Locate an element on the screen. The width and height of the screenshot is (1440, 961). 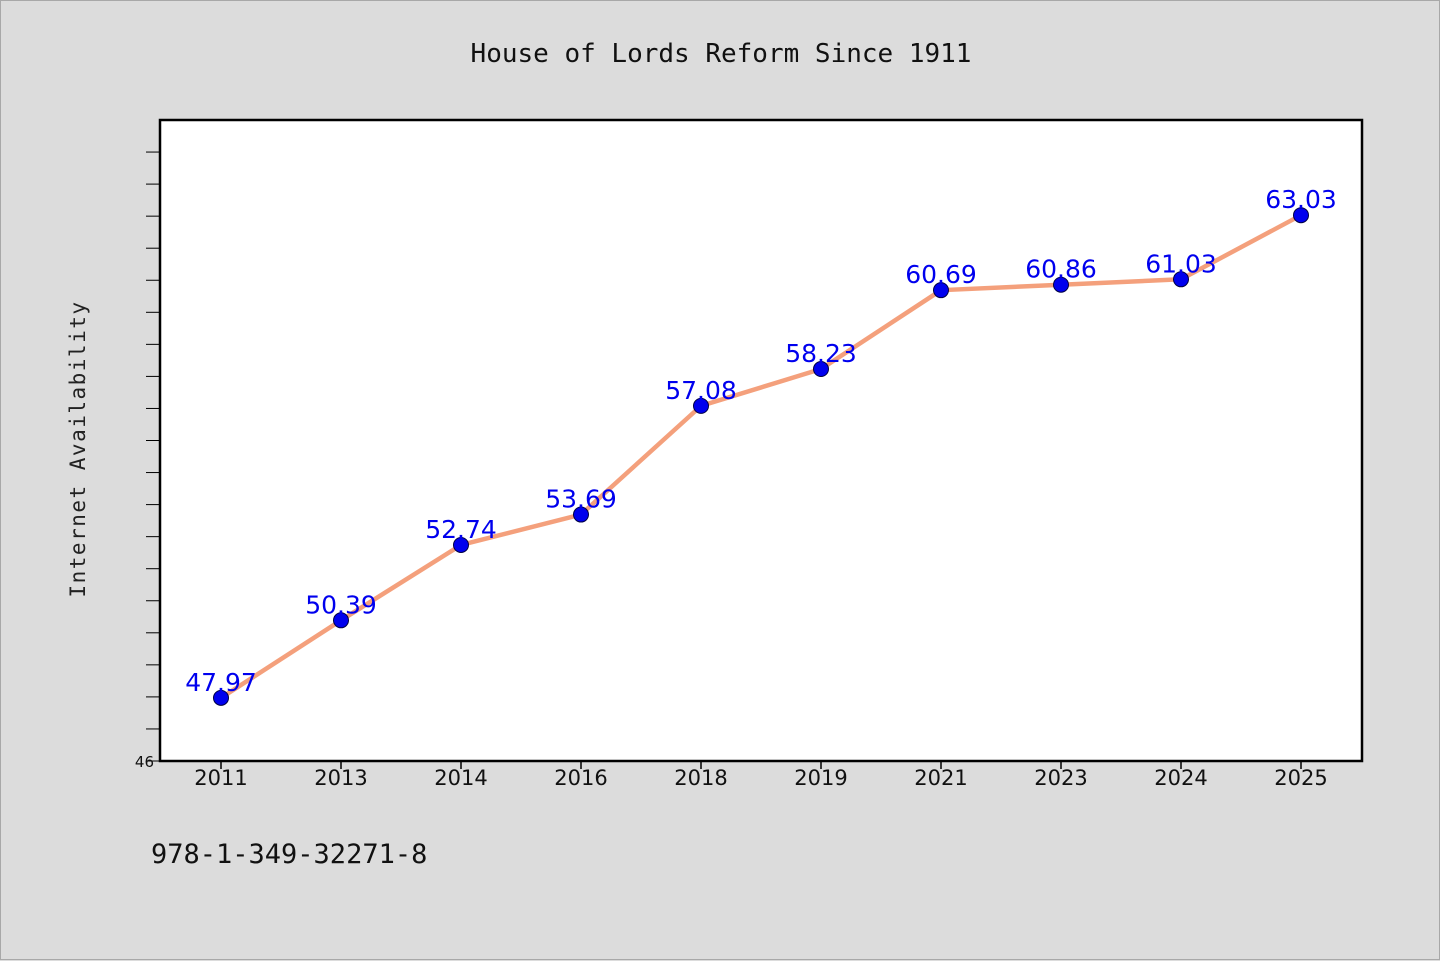
data-label: 53.69 is located at coordinates (581, 499).